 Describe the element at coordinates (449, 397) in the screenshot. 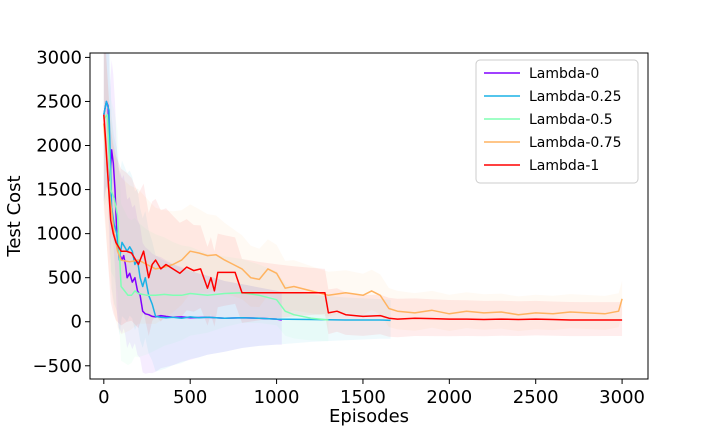

I see `x-tick-label: 2000` at that location.